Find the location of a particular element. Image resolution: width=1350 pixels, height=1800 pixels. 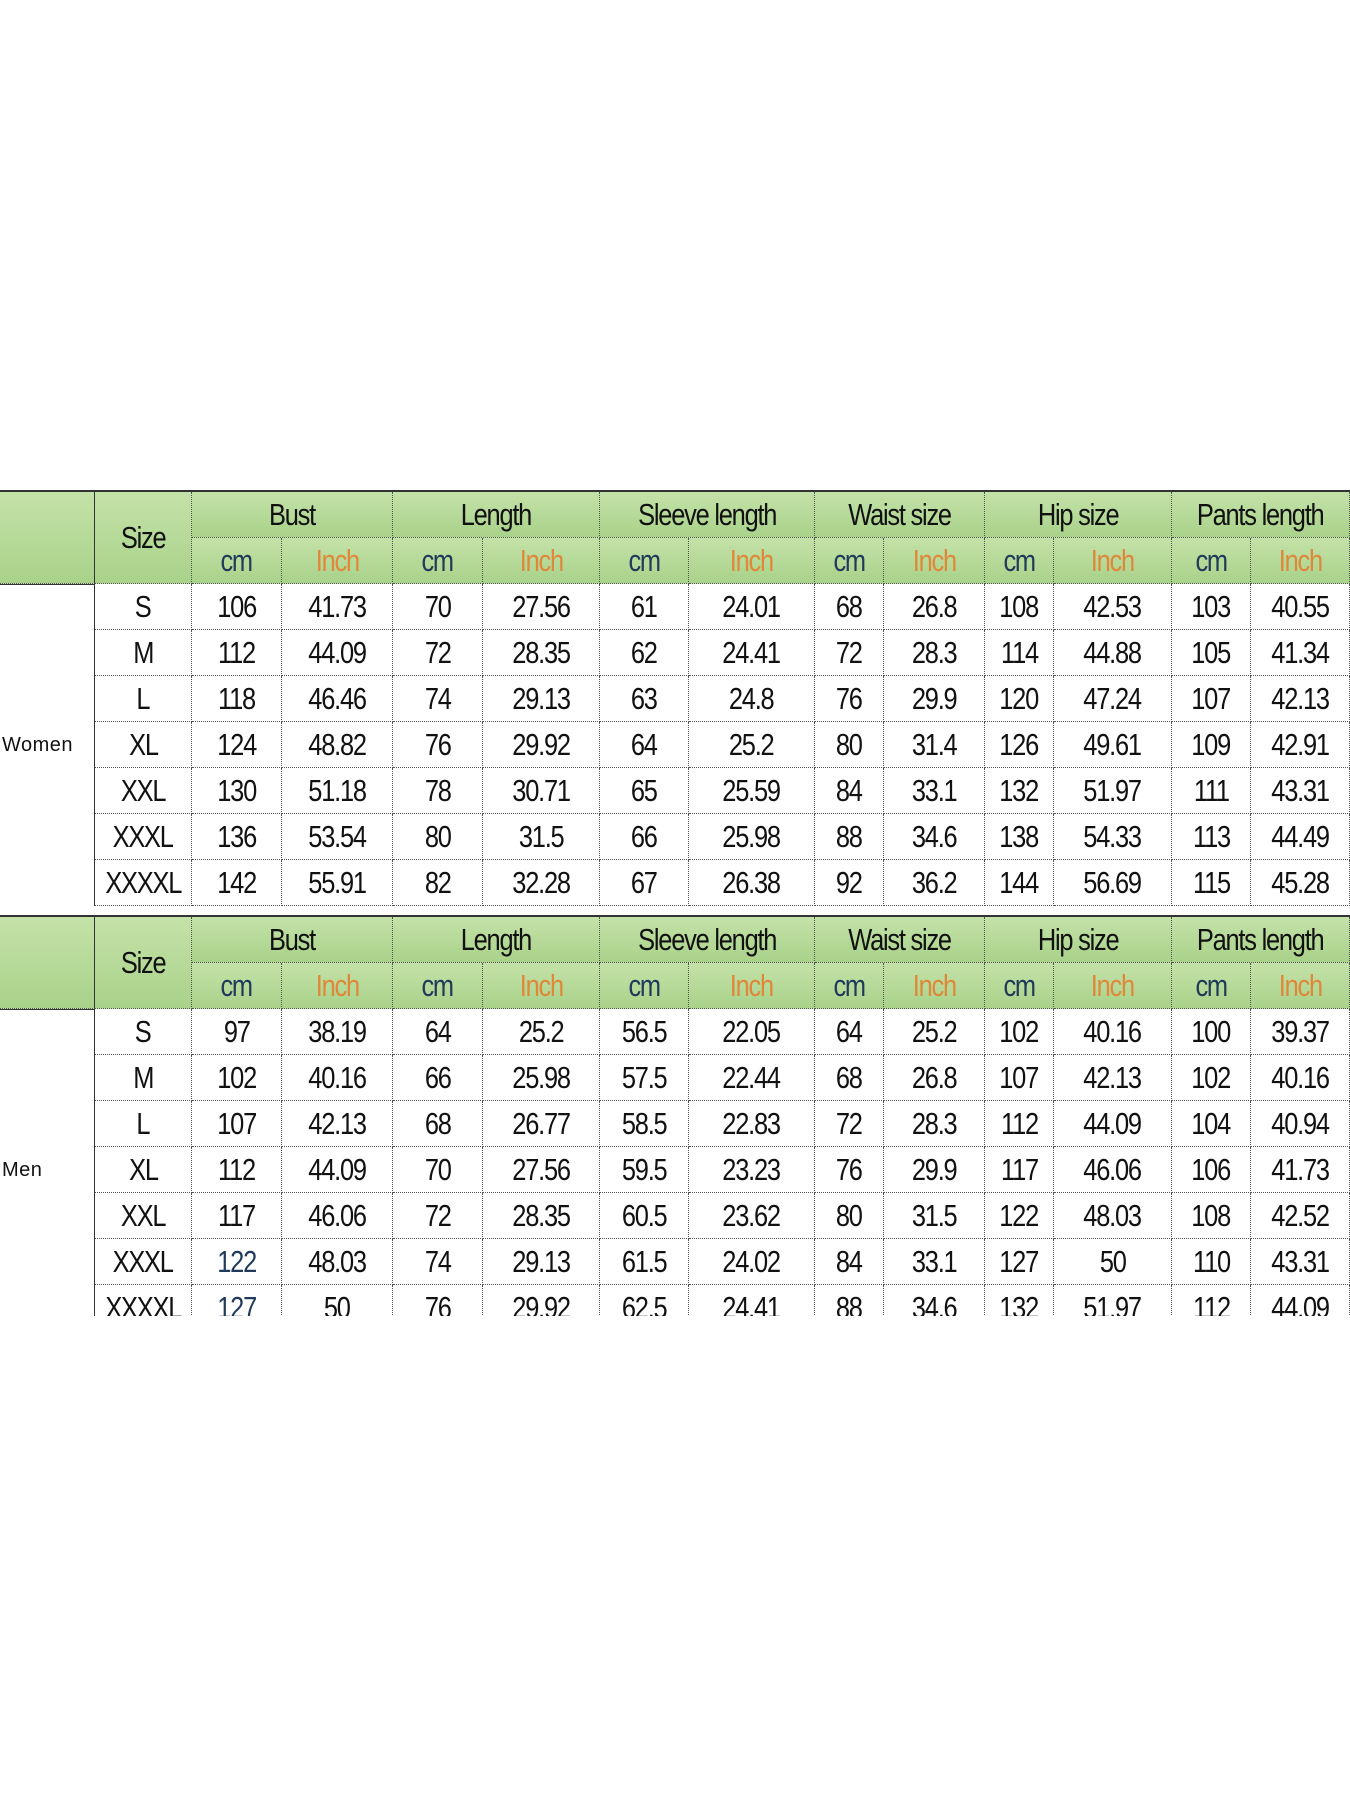

value-cell-text: 102 is located at coordinates (1019, 1031).